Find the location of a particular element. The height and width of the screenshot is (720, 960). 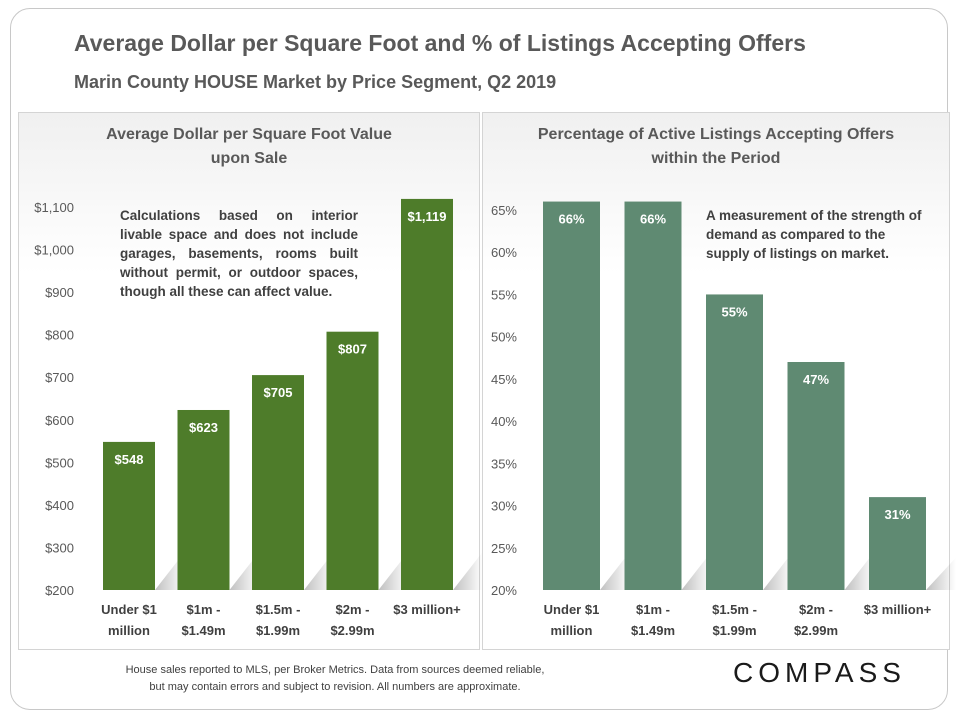

left-bar-data-label: $1,119 is located at coordinates (426, 216).